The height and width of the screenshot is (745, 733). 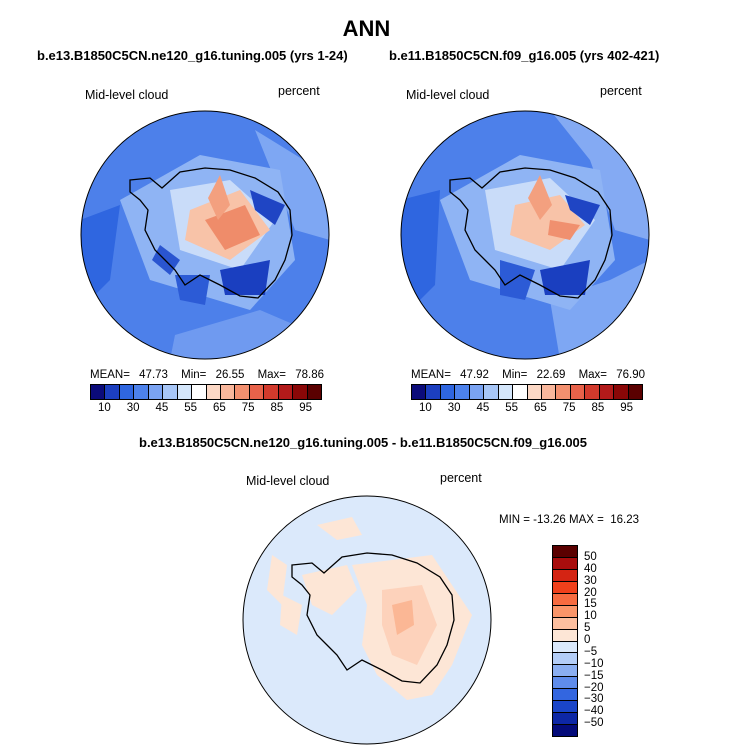 I want to click on panel1-coastline, so click(x=211, y=233).